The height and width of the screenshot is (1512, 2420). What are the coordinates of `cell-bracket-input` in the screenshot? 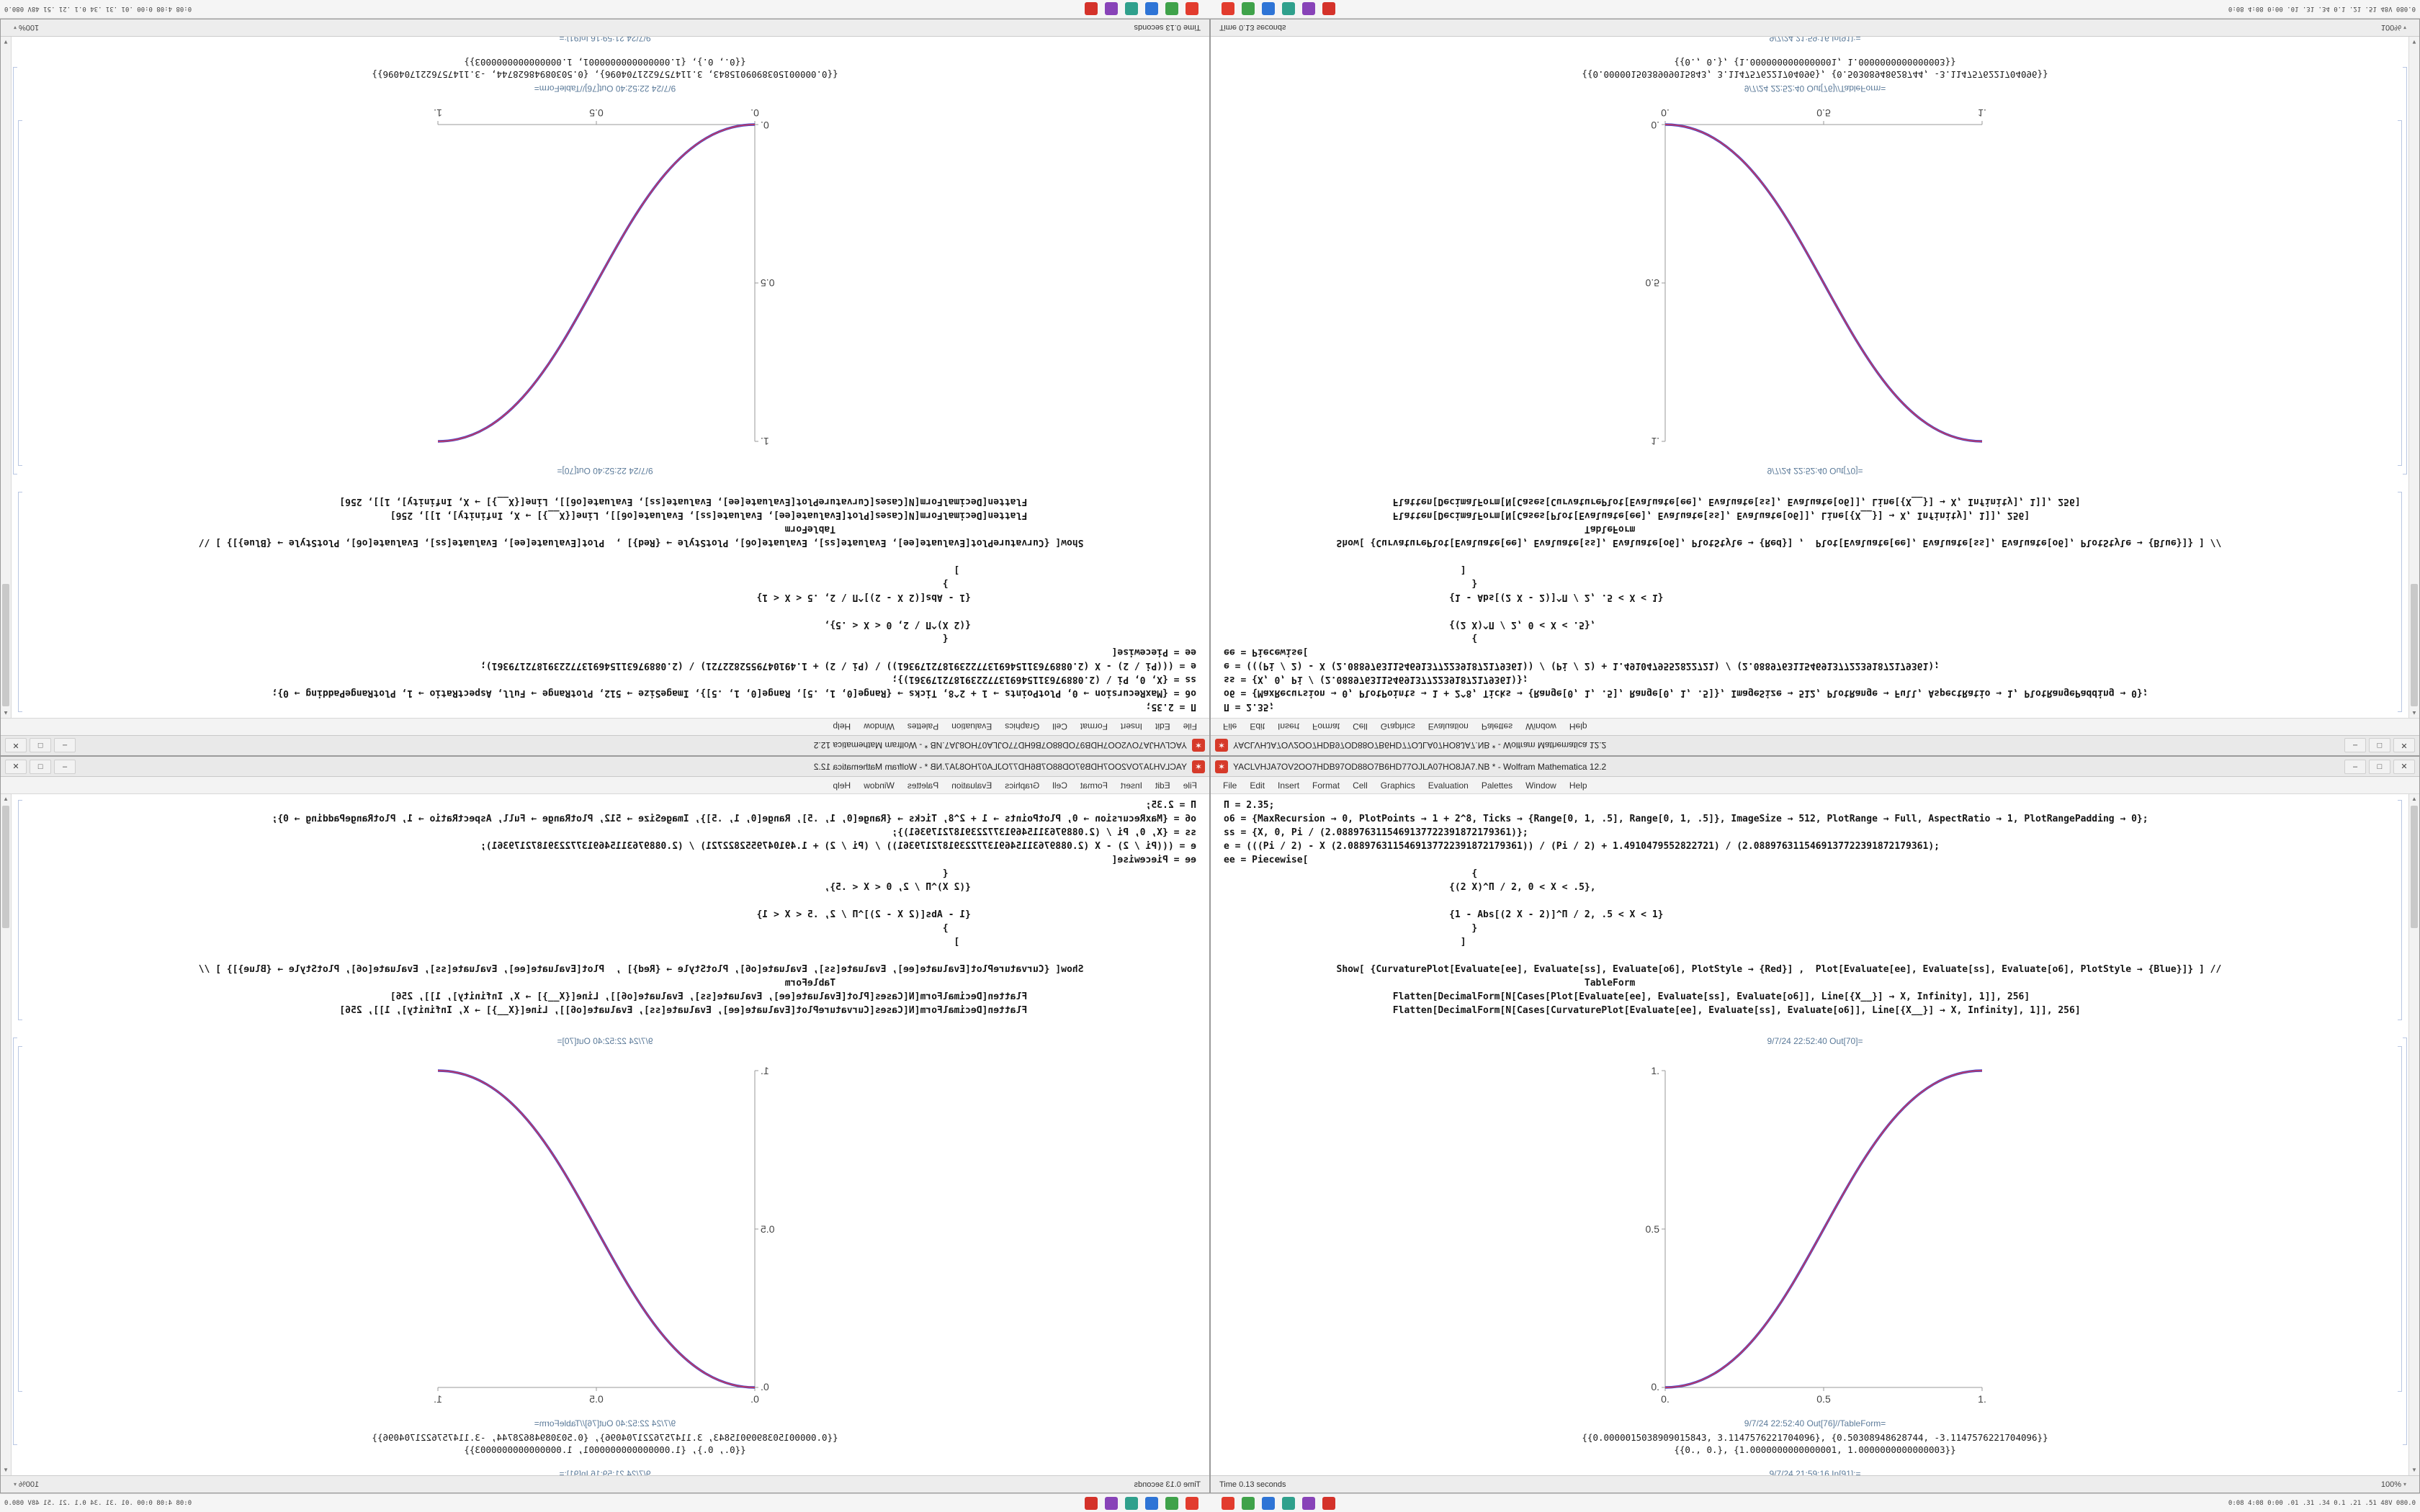 It's located at (20, 602).